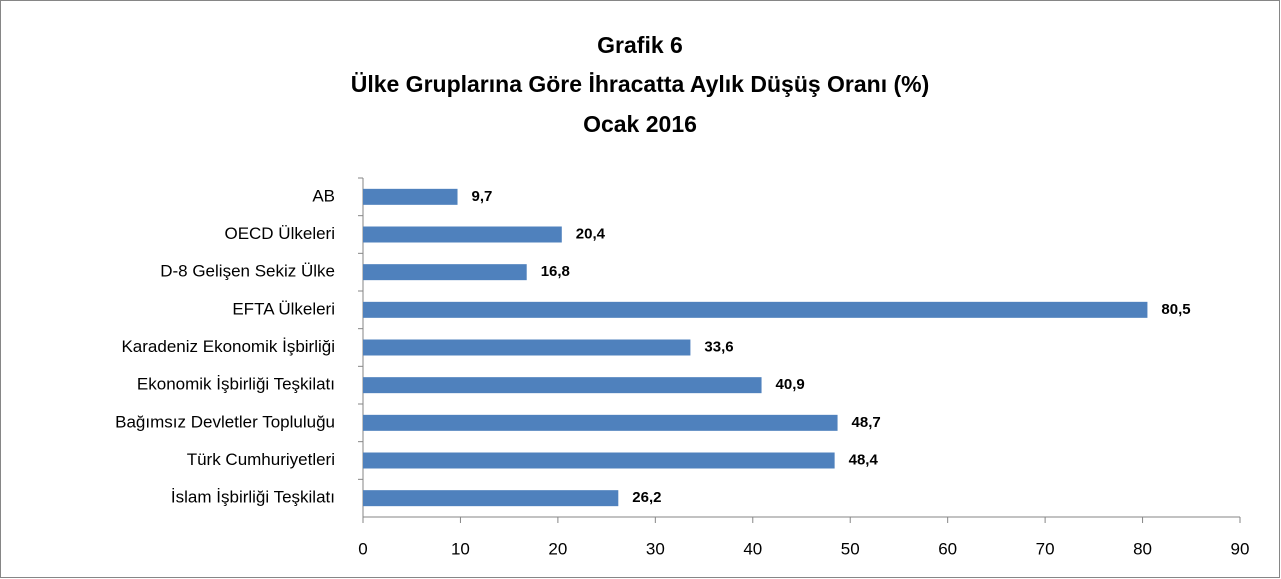 Image resolution: width=1281 pixels, height=579 pixels. I want to click on value-label: 20,4, so click(591, 233).